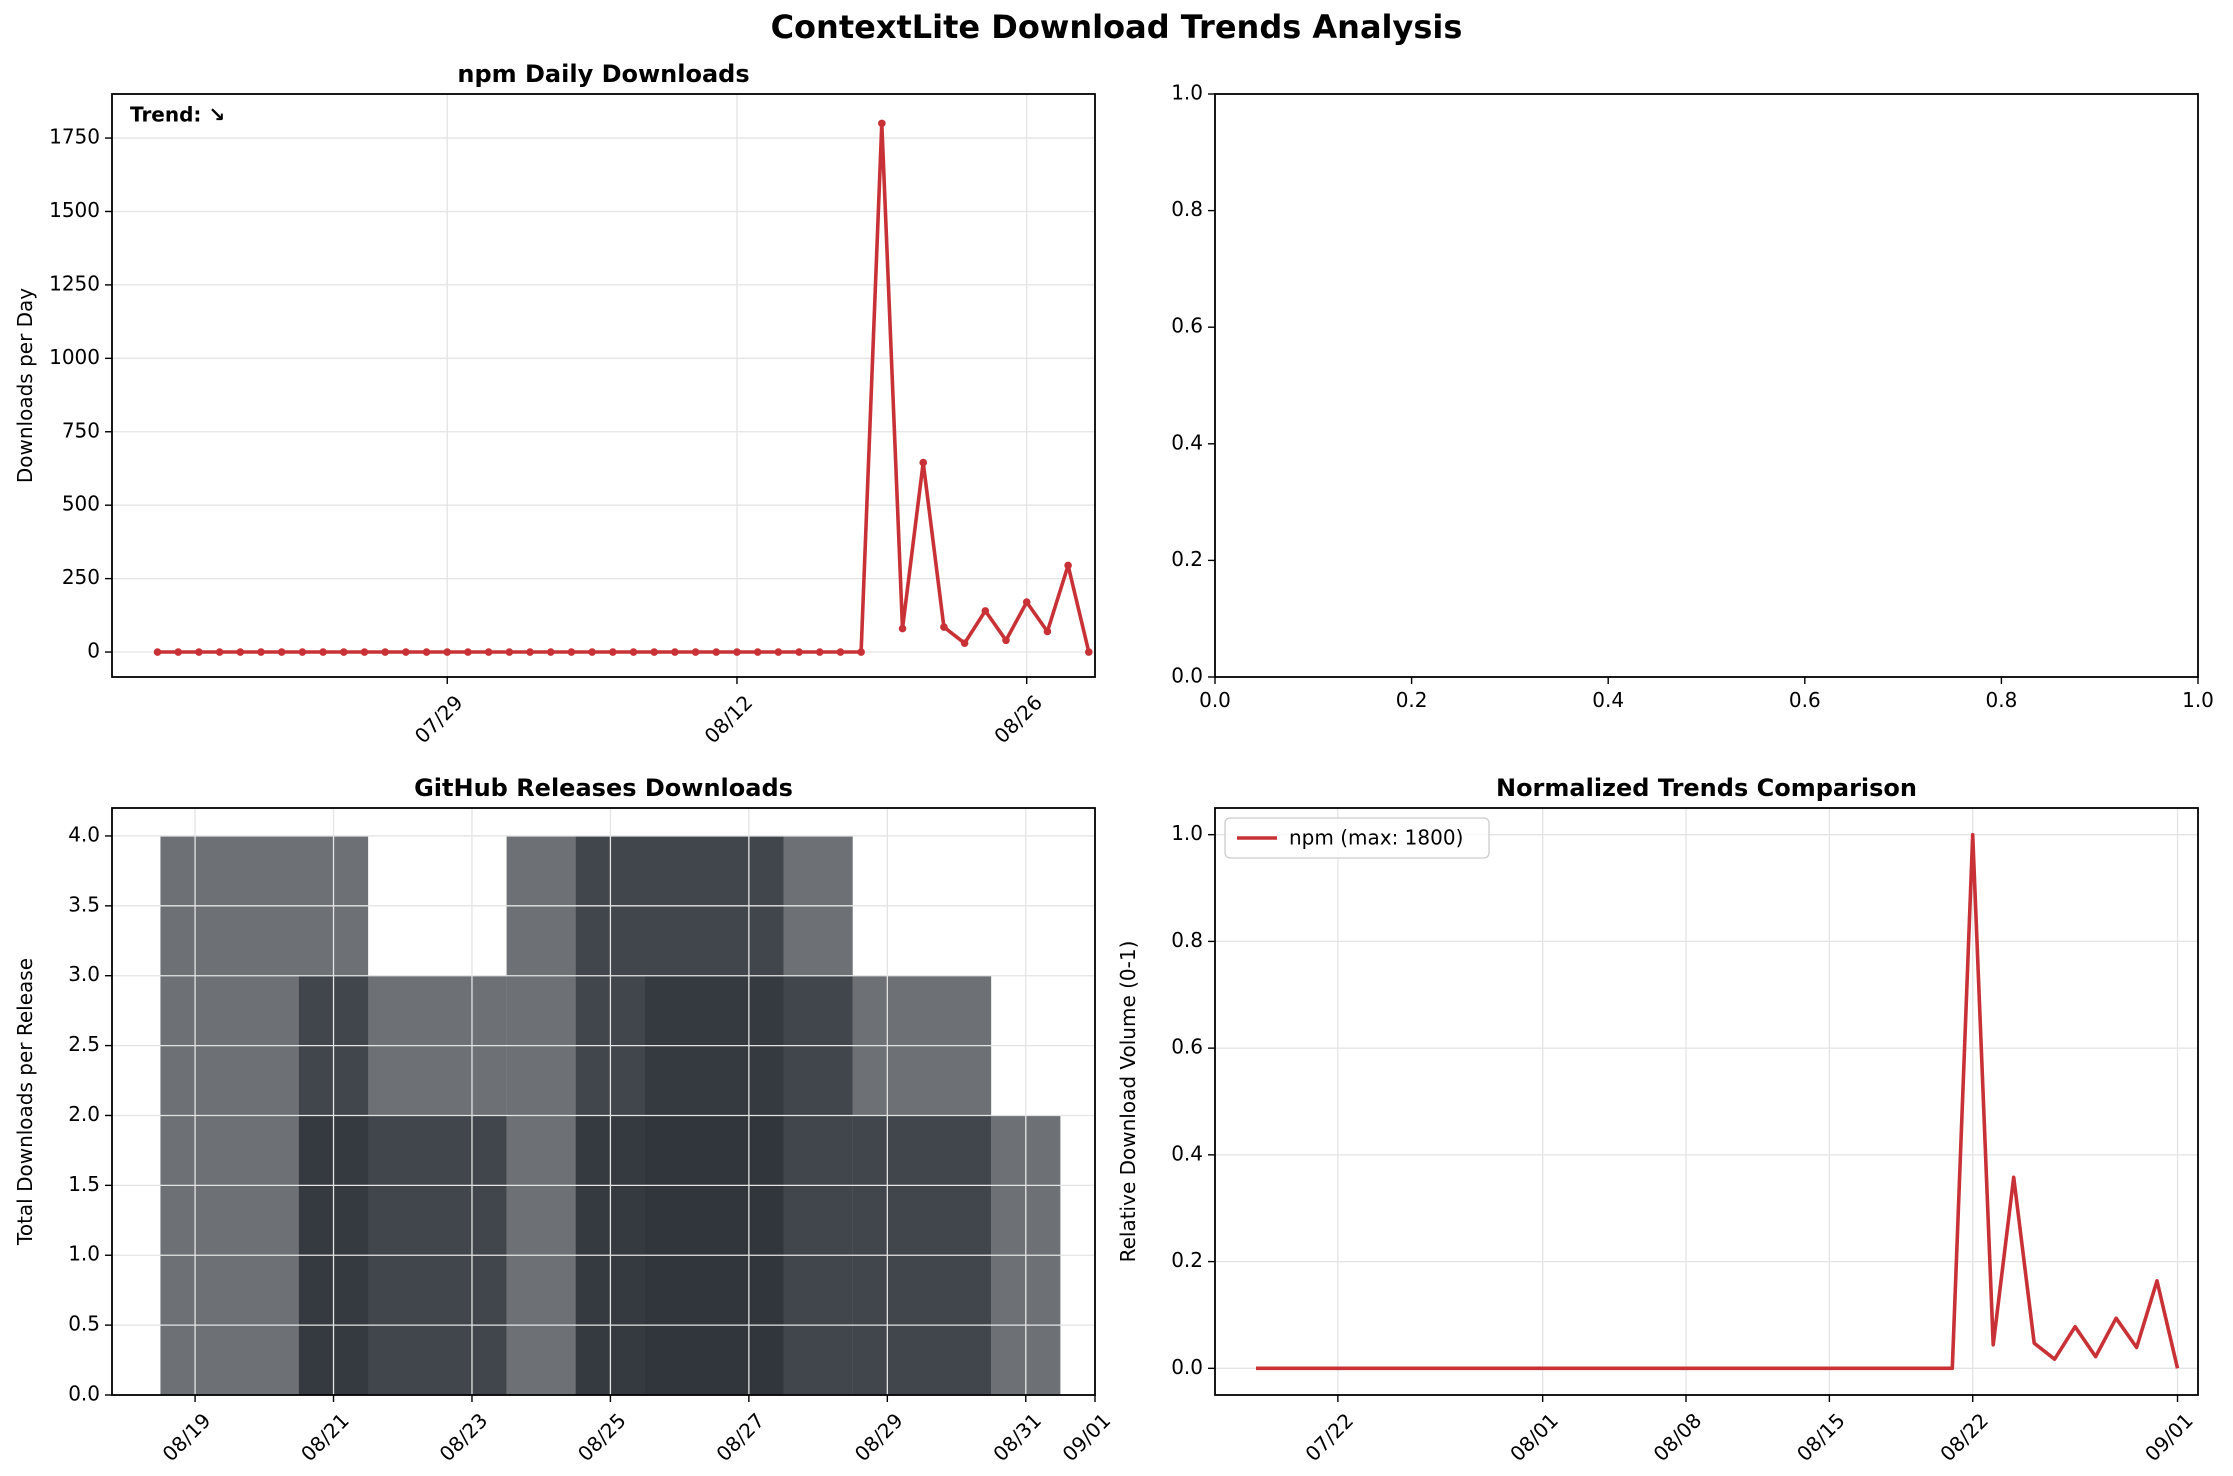 This screenshot has height=1476, width=2233. What do you see at coordinates (1534, 1437) in the screenshot?
I see `normalized-xtick-label: 08/01` at bounding box center [1534, 1437].